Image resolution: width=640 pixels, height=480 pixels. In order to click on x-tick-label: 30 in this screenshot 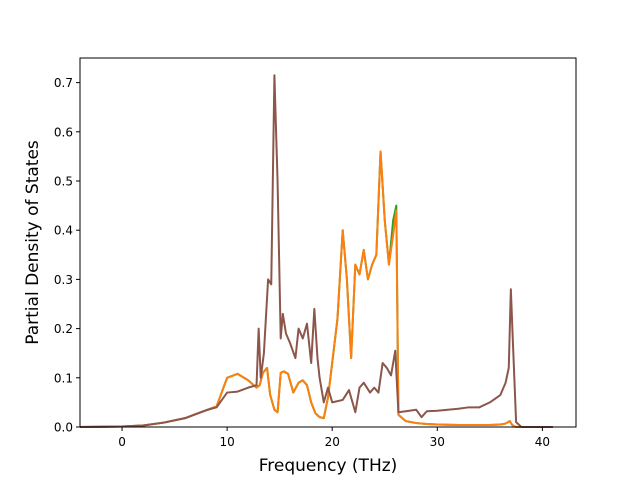, I will do `click(437, 442)`.